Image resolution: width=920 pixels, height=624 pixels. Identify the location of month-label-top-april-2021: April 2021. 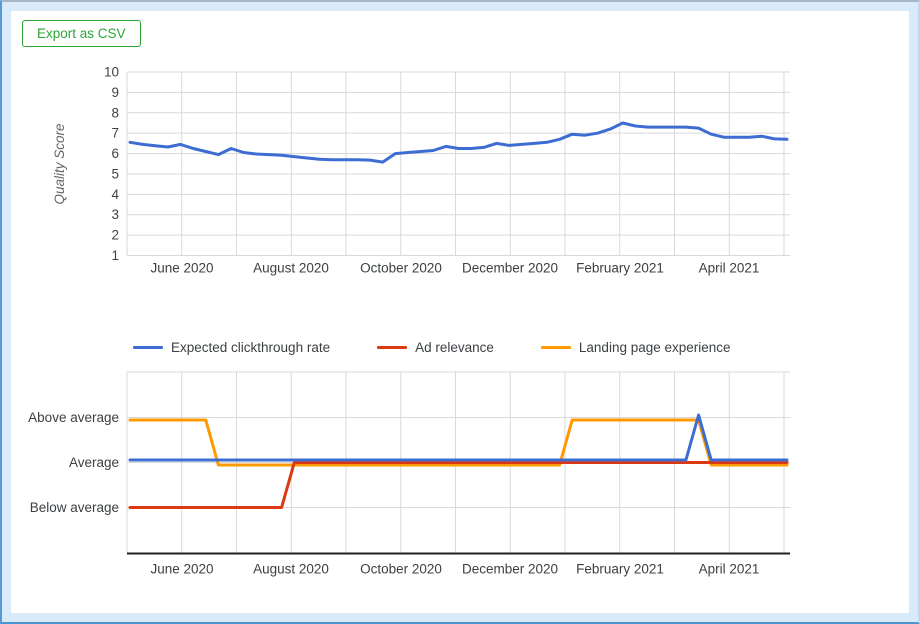
(729, 268).